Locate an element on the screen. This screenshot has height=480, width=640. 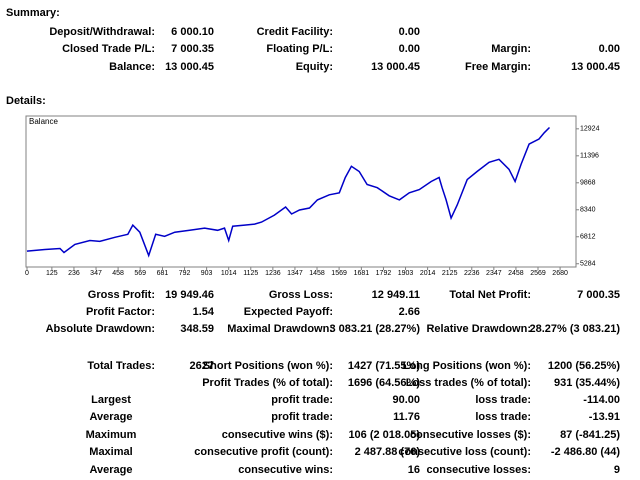
stat-label: consecutive wins: is located at coordinates (285, 470).